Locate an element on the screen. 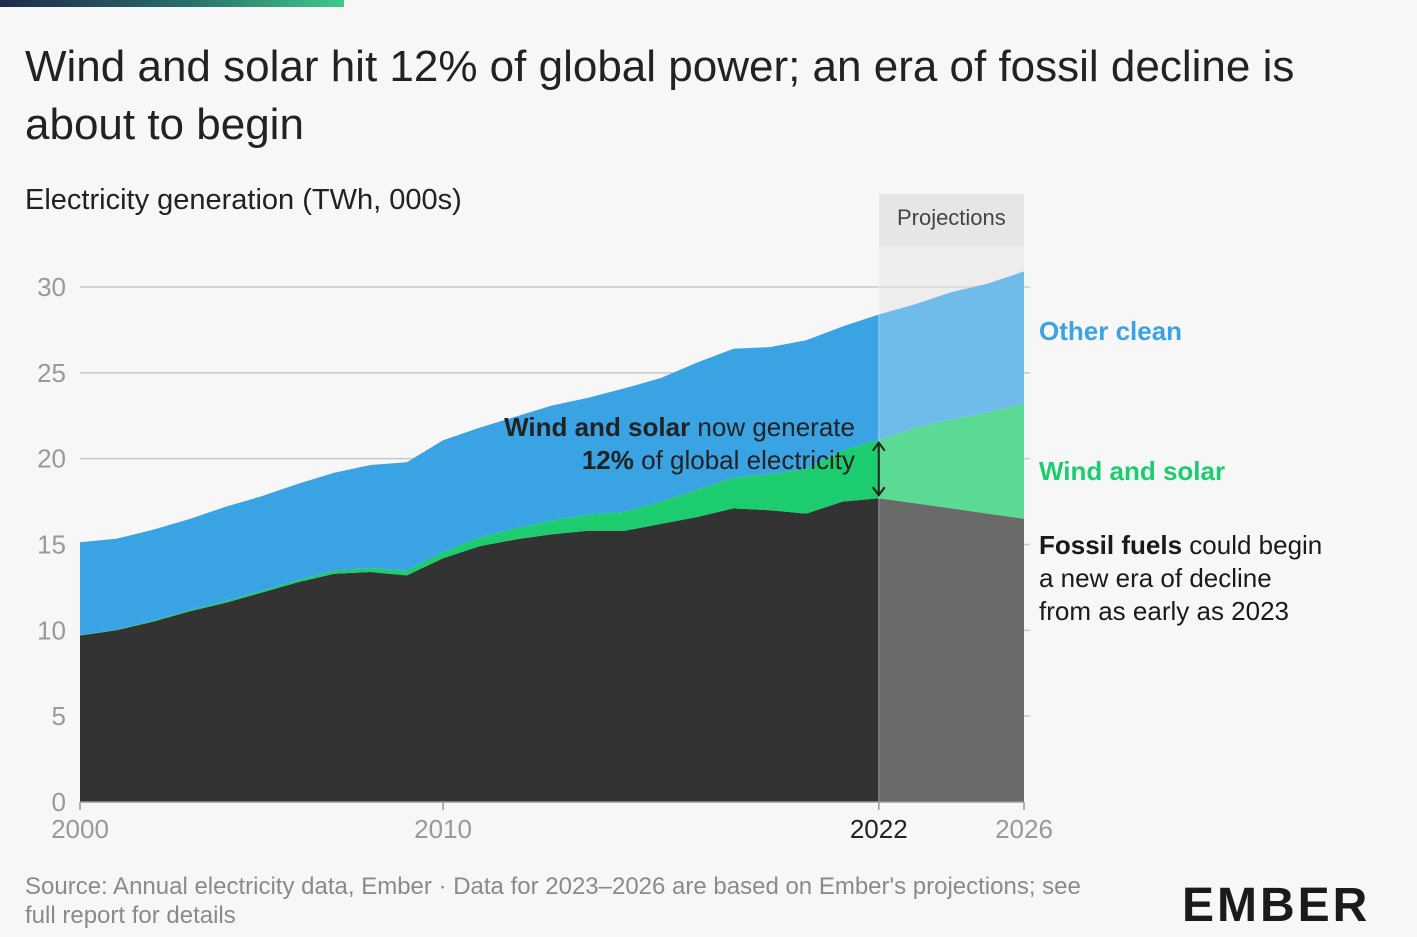 The image size is (1417, 937). y-tick-label: 30 is located at coordinates (51, 287).